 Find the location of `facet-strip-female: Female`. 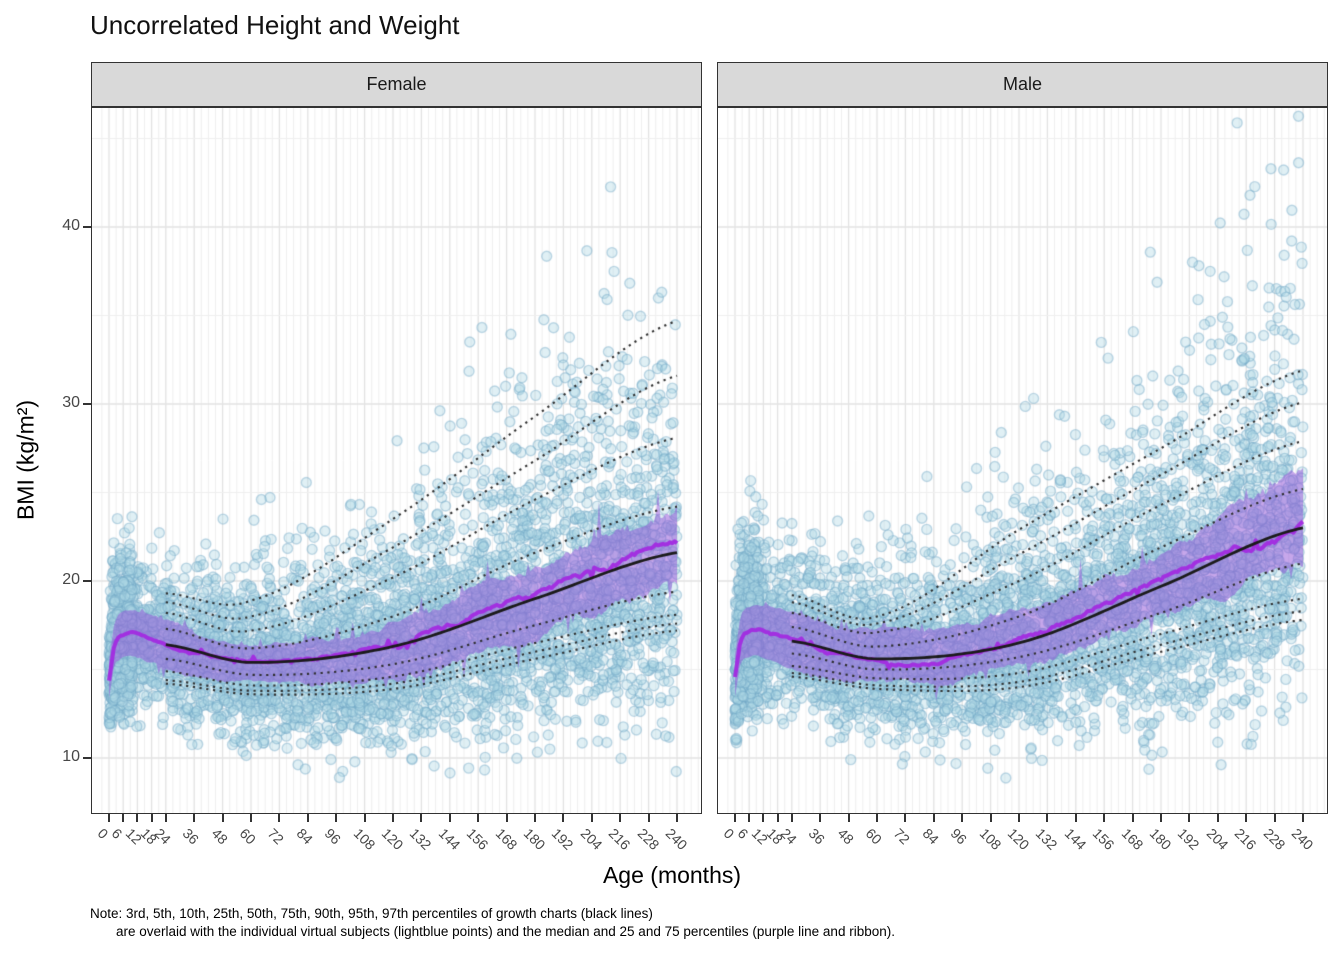

facet-strip-female: Female is located at coordinates (396, 84).